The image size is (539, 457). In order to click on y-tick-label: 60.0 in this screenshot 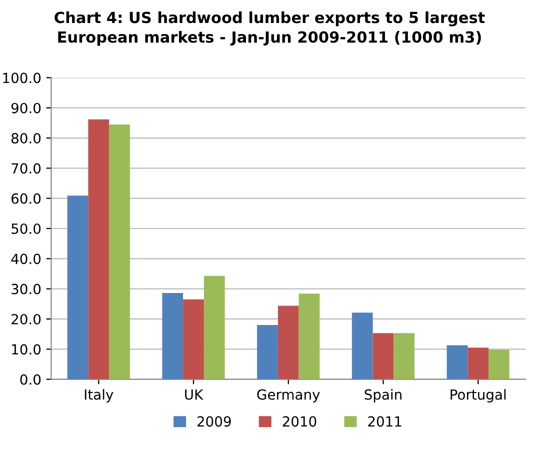, I will do `click(26, 198)`.